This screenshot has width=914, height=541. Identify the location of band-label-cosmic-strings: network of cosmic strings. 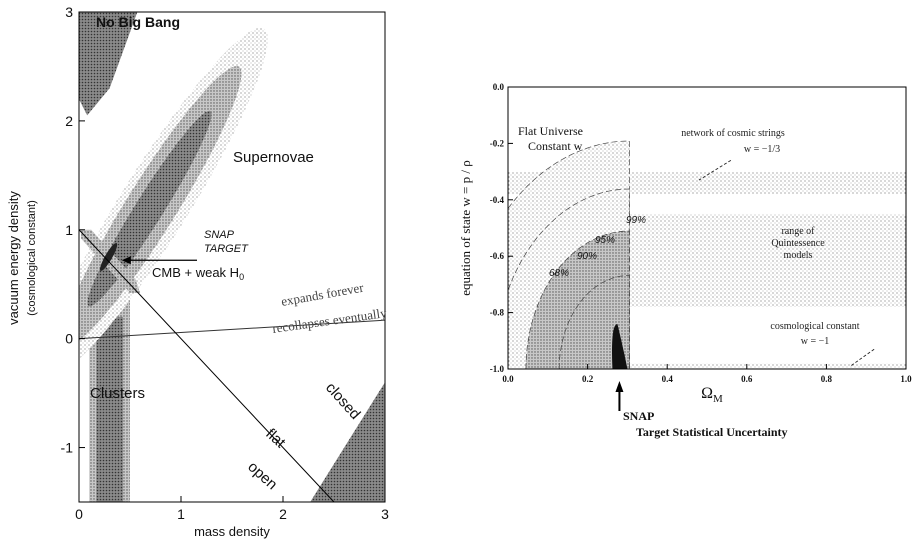
(733, 133).